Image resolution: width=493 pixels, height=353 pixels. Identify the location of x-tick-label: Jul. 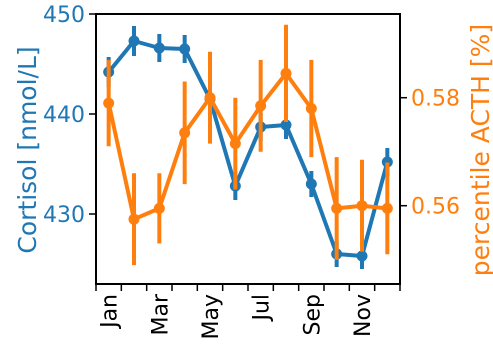
(262, 308).